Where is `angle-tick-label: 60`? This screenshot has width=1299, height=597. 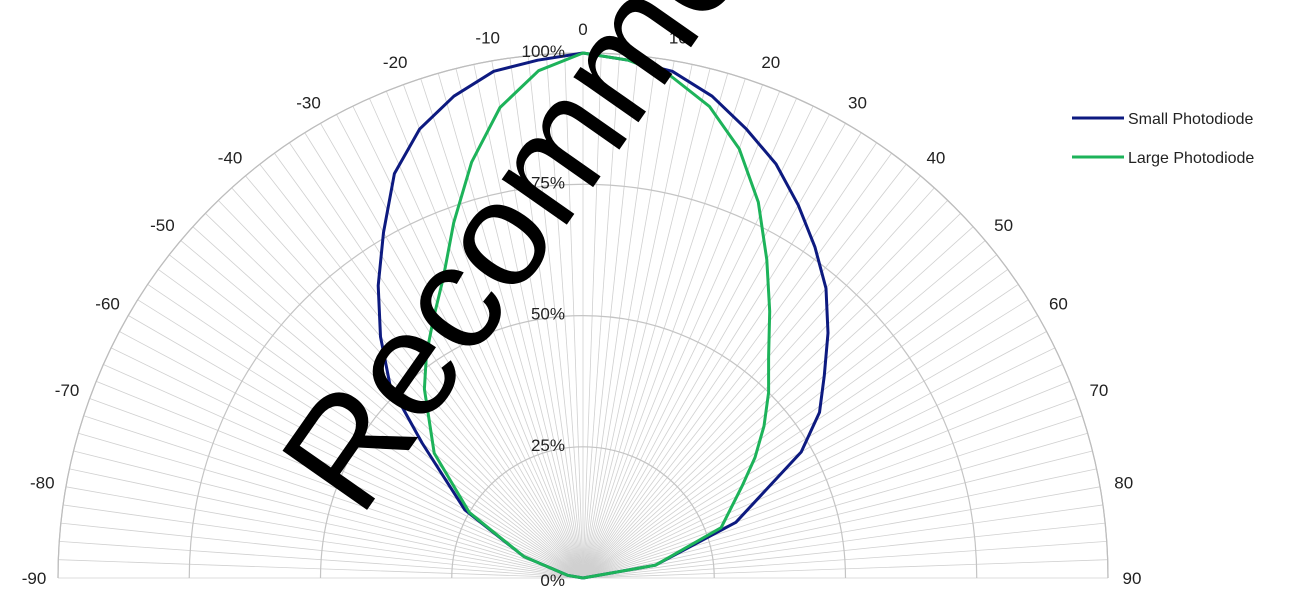
angle-tick-label: 60 is located at coordinates (1058, 304).